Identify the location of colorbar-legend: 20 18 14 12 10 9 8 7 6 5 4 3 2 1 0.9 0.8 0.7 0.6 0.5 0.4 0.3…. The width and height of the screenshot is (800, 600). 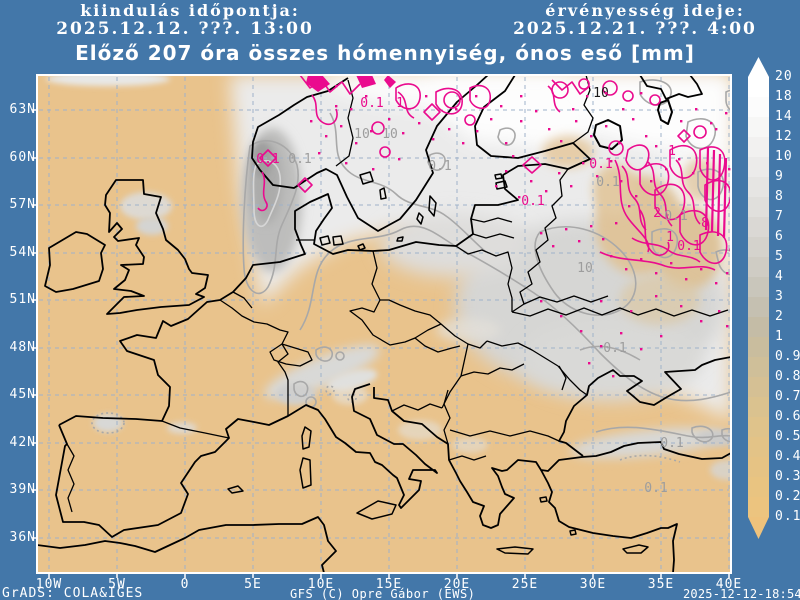
(773, 305).